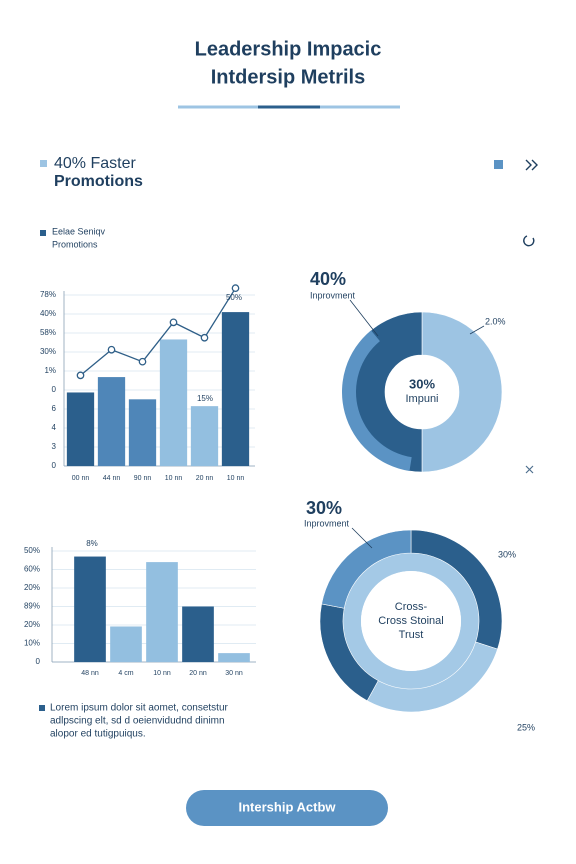 The height and width of the screenshot is (864, 576). I want to click on y-axis-label: 89%, so click(32, 606).